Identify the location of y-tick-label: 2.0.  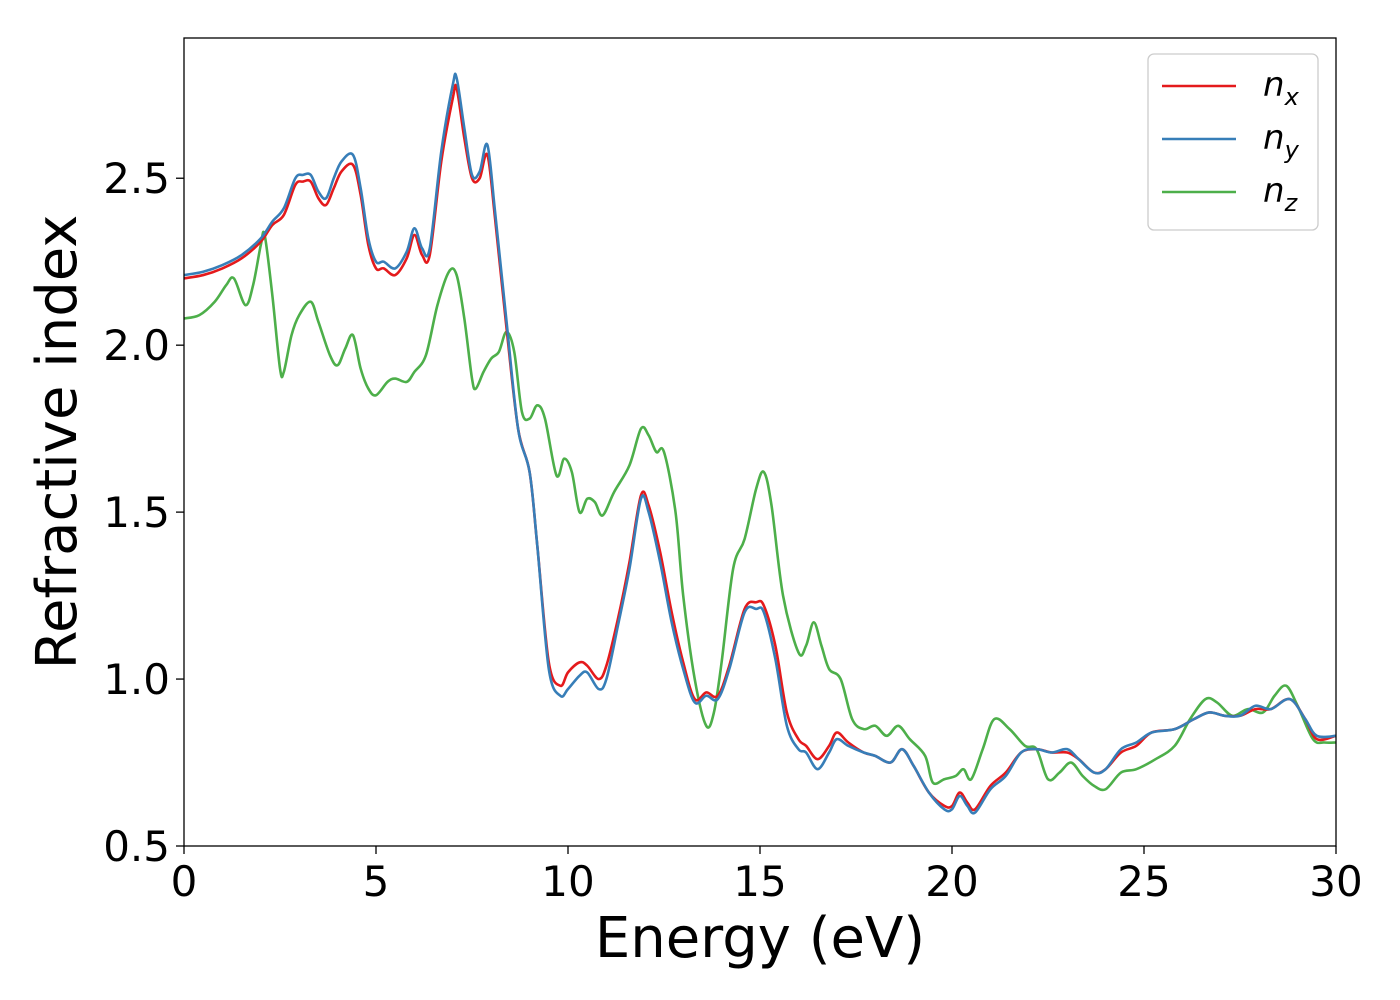
(136, 345).